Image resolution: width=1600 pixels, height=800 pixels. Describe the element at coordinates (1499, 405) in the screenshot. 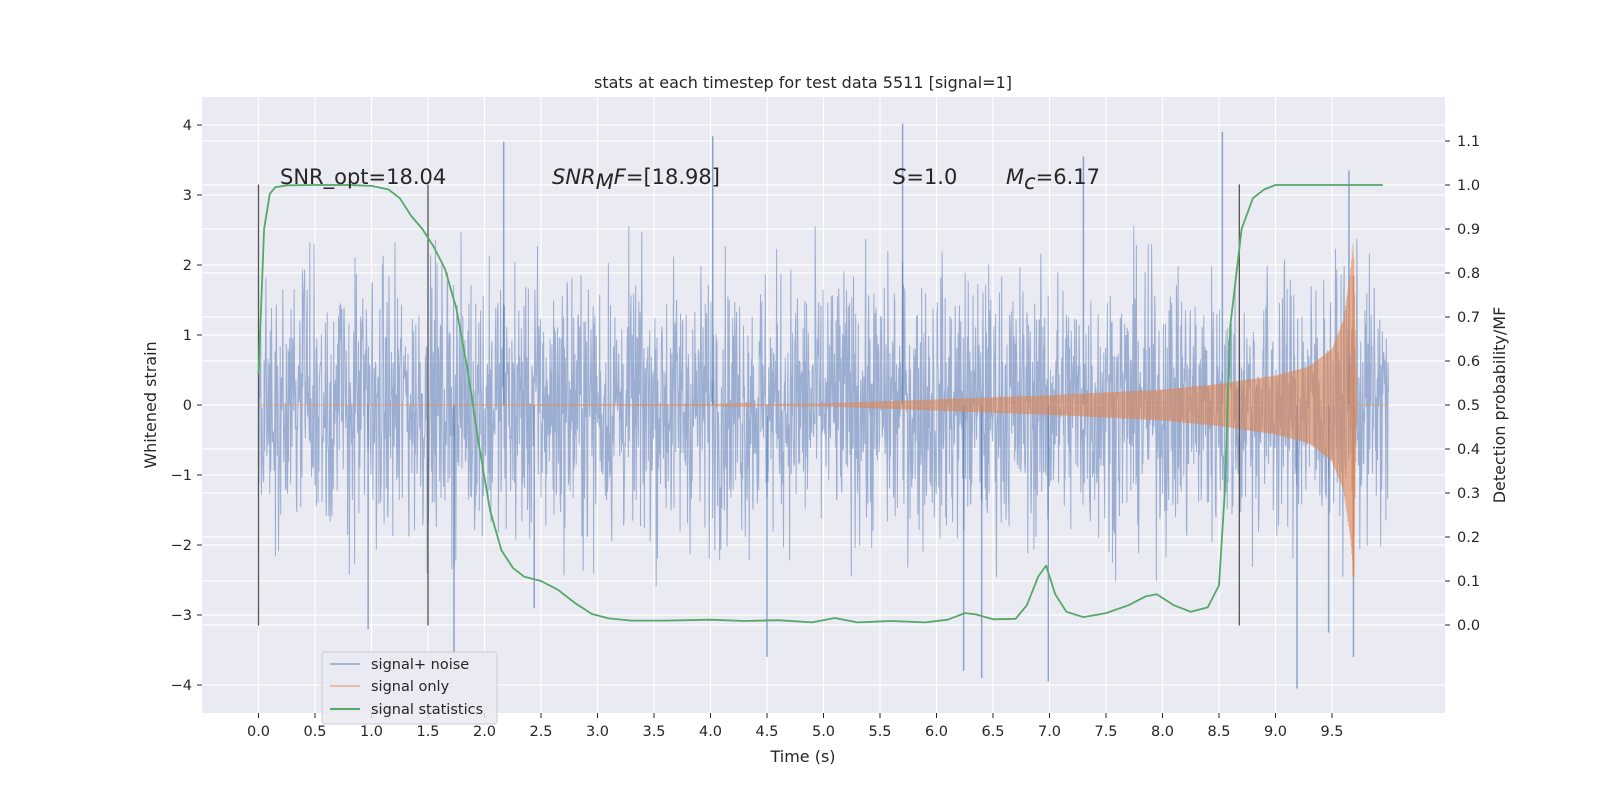

I see `y2-axis-label: Detection probability/MF` at that location.